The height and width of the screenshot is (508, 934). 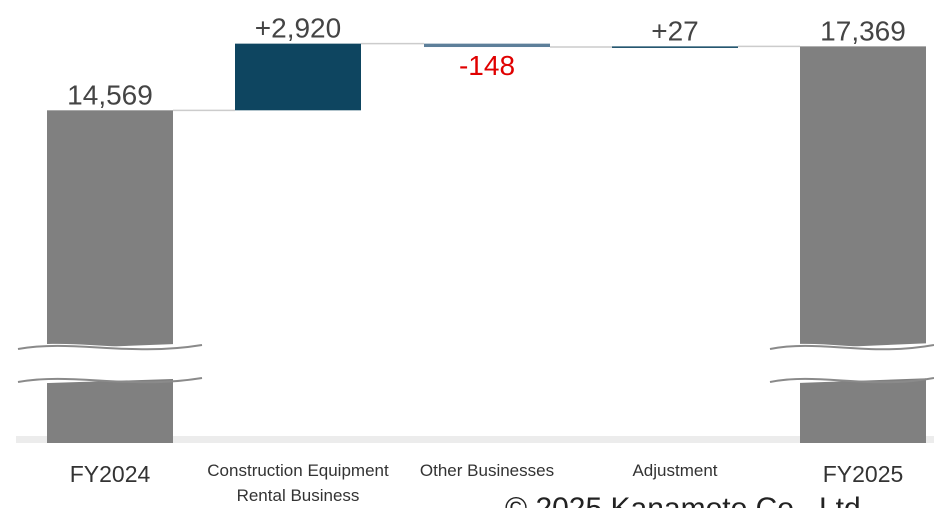 What do you see at coordinates (863, 30) in the screenshot?
I see `value-label: 17,369` at bounding box center [863, 30].